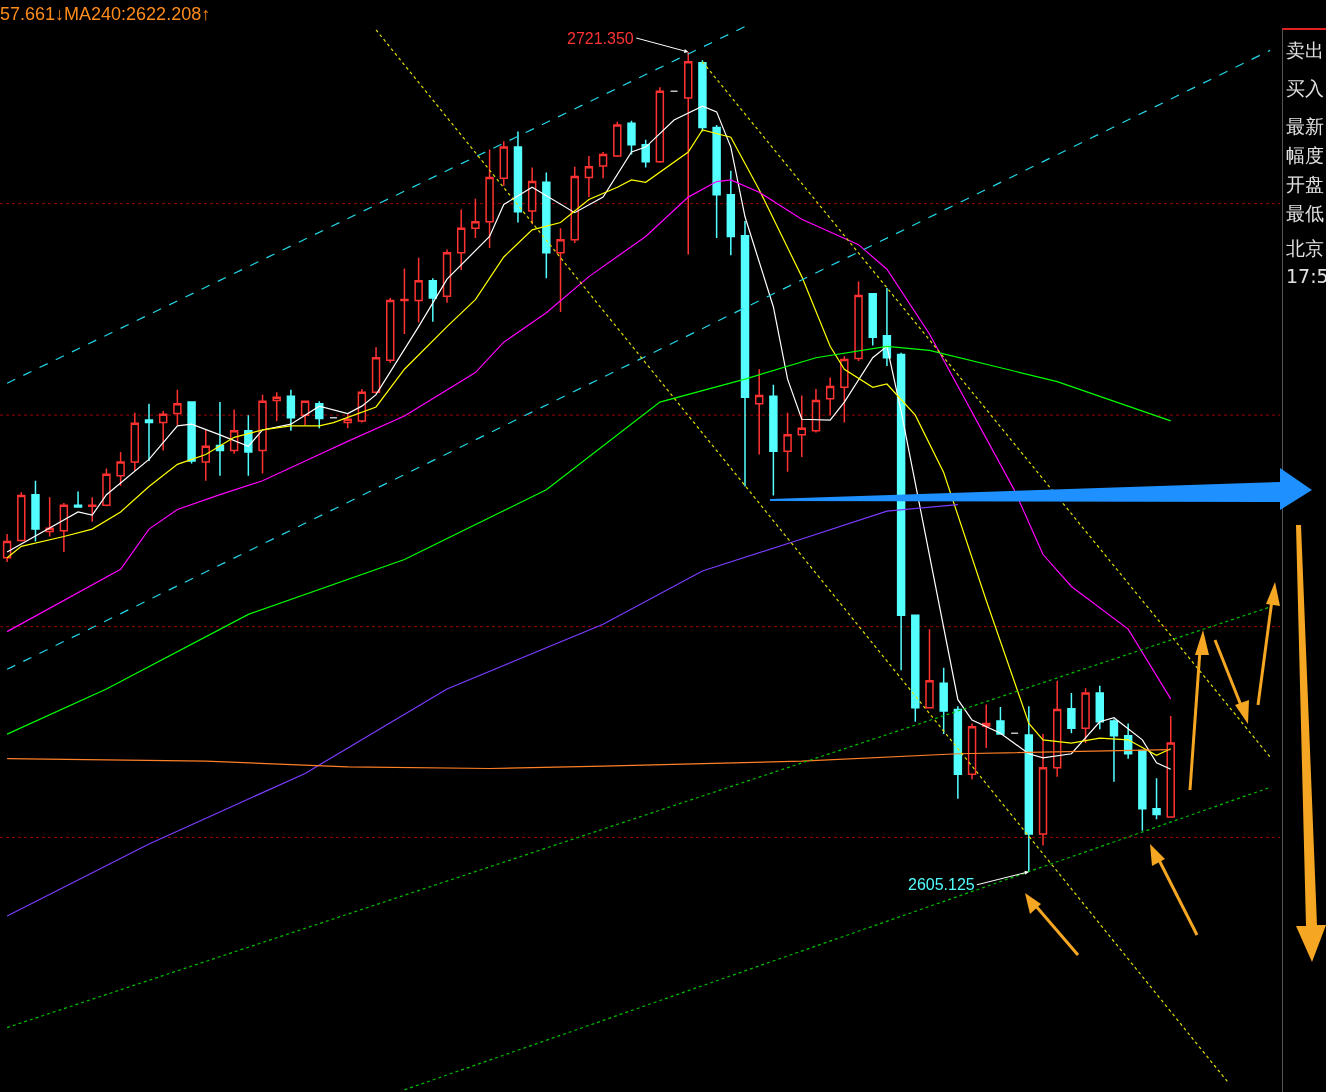 Image resolution: width=1326 pixels, height=1092 pixels. Describe the element at coordinates (941, 884) in the screenshot. I see `text: 2605.125` at that location.